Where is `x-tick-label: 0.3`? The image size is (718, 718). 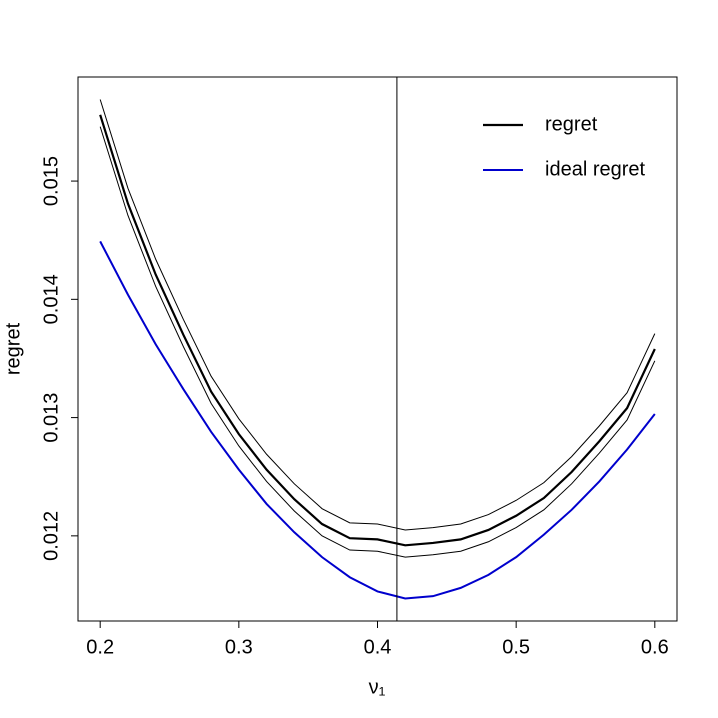 x-tick-label: 0.3 is located at coordinates (239, 647).